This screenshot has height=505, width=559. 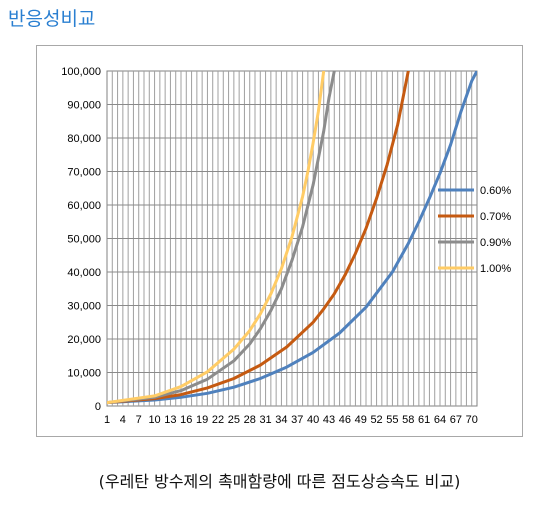 I want to click on y-tick-label: 70,000, so click(x=84, y=173).